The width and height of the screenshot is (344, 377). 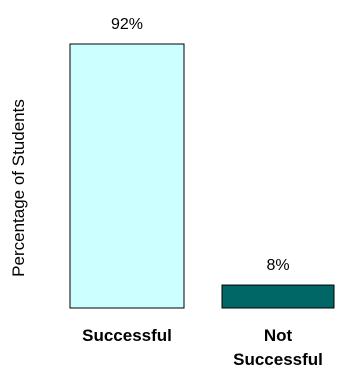 What do you see at coordinates (277, 265) in the screenshot?
I see `data-label: 8%` at bounding box center [277, 265].